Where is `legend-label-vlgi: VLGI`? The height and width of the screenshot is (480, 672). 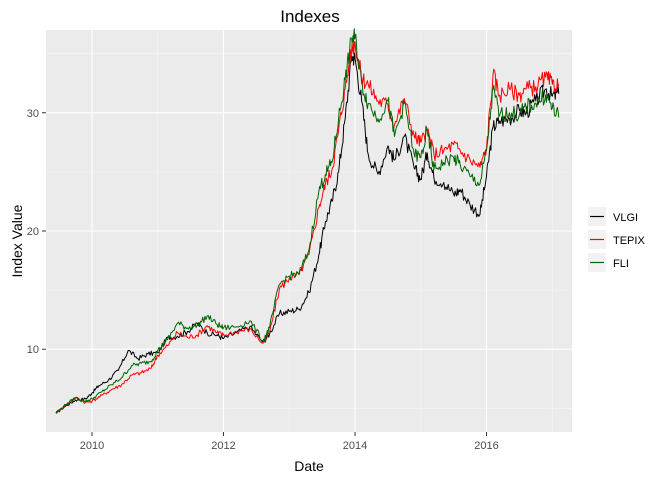 legend-label-vlgi: VLGI is located at coordinates (625, 218).